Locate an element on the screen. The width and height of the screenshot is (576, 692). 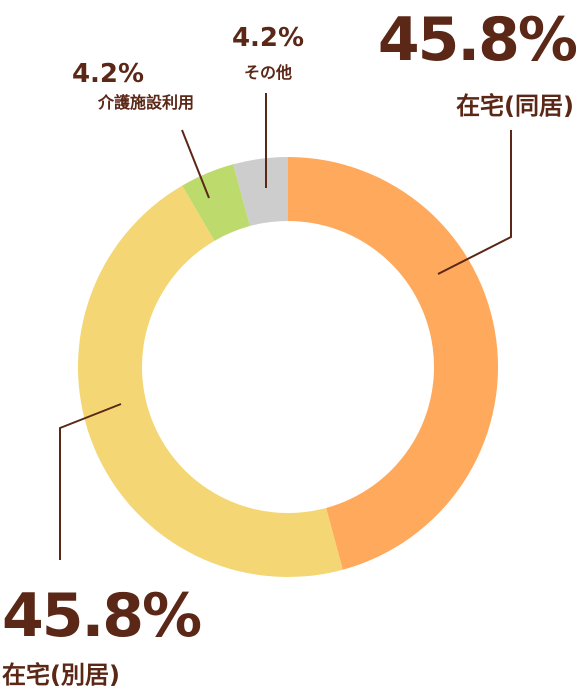
slice-sonota is located at coordinates (260, 192).